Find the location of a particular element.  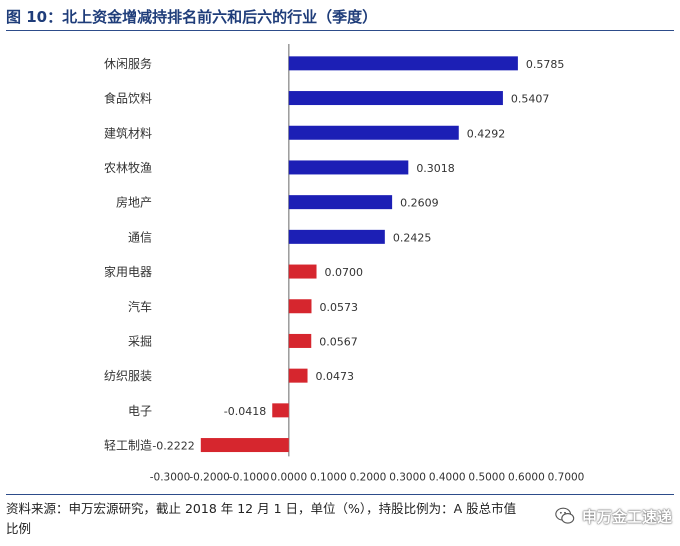

footer-divider is located at coordinates (340, 494).